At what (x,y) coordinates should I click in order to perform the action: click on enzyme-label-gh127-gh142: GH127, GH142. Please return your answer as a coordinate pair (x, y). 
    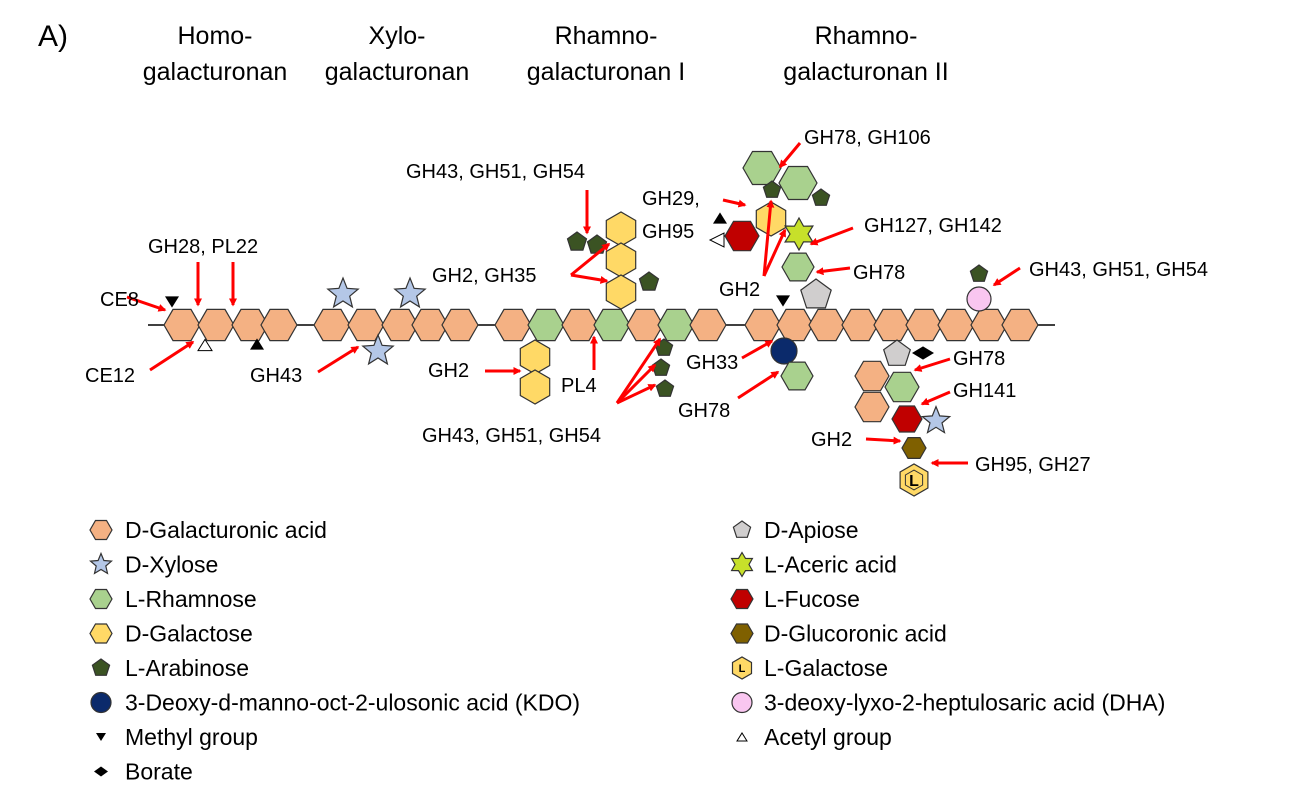
    Looking at the image, I should click on (933, 226).